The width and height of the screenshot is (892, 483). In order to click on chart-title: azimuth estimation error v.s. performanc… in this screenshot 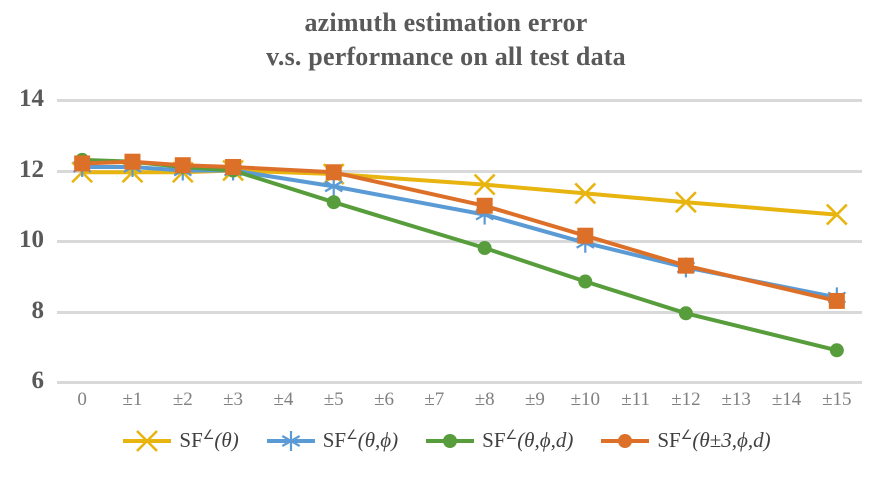, I will do `click(446, 39)`.